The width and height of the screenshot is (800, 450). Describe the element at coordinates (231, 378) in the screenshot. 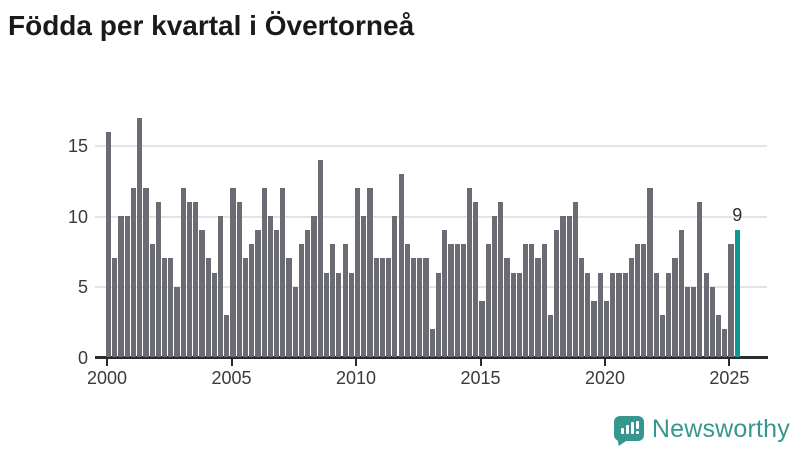

I see `x-axis-label: 2005` at that location.